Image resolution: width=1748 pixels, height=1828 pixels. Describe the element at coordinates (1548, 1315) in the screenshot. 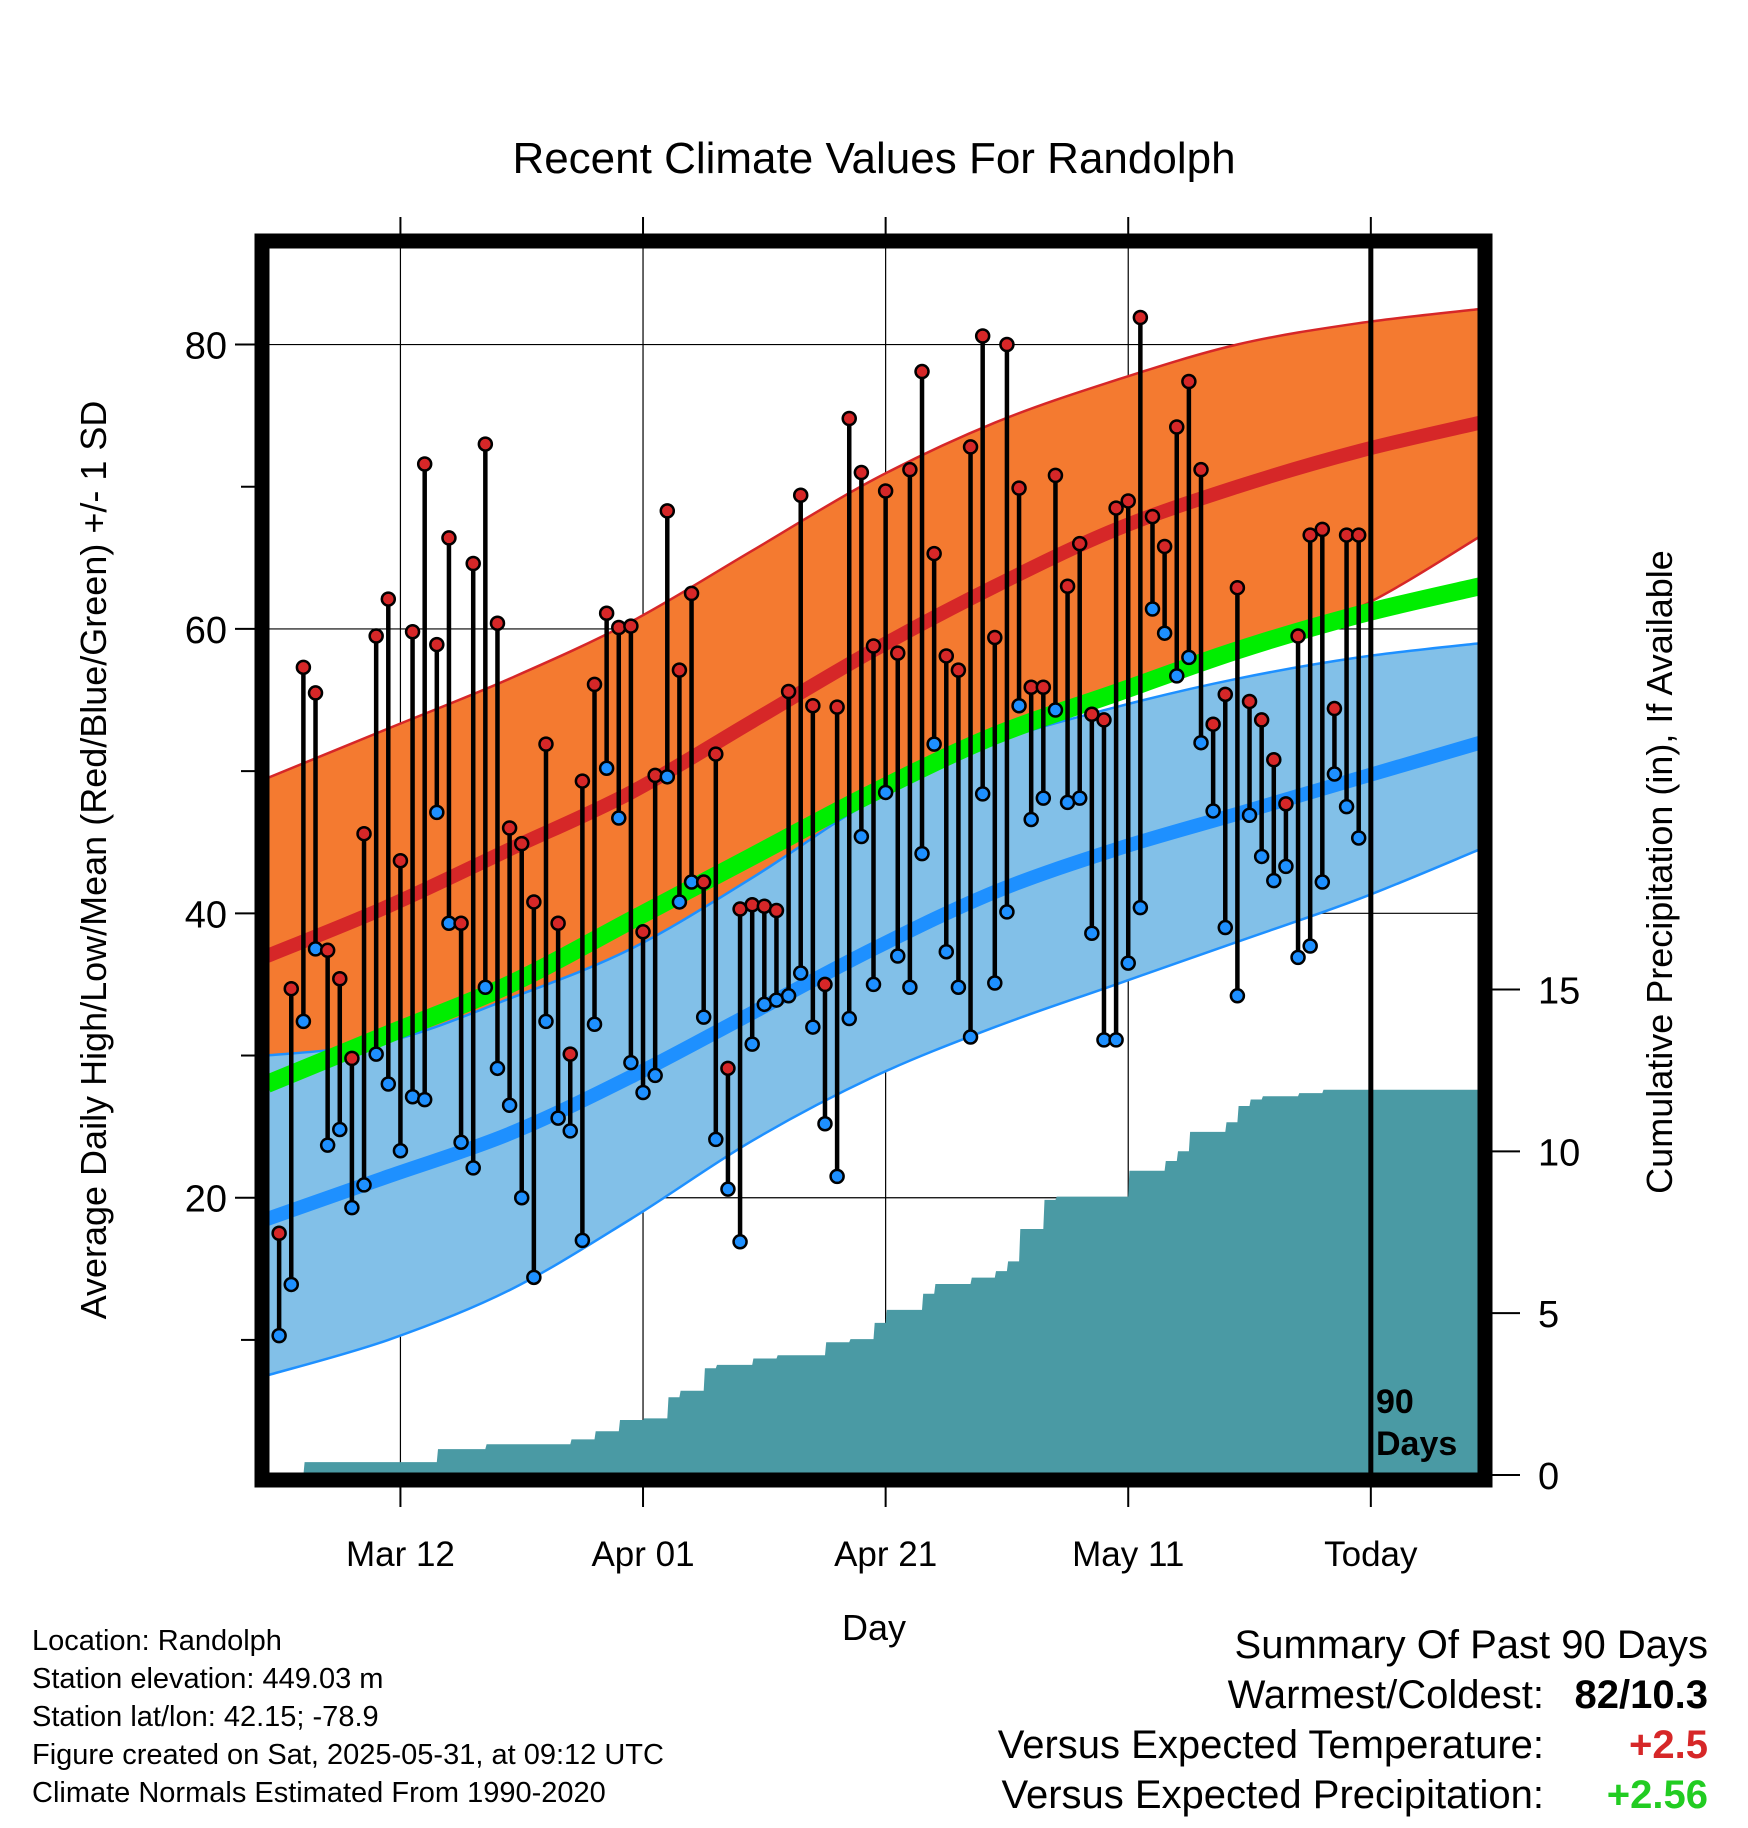

I see `y-right-tick-label: 5` at that location.